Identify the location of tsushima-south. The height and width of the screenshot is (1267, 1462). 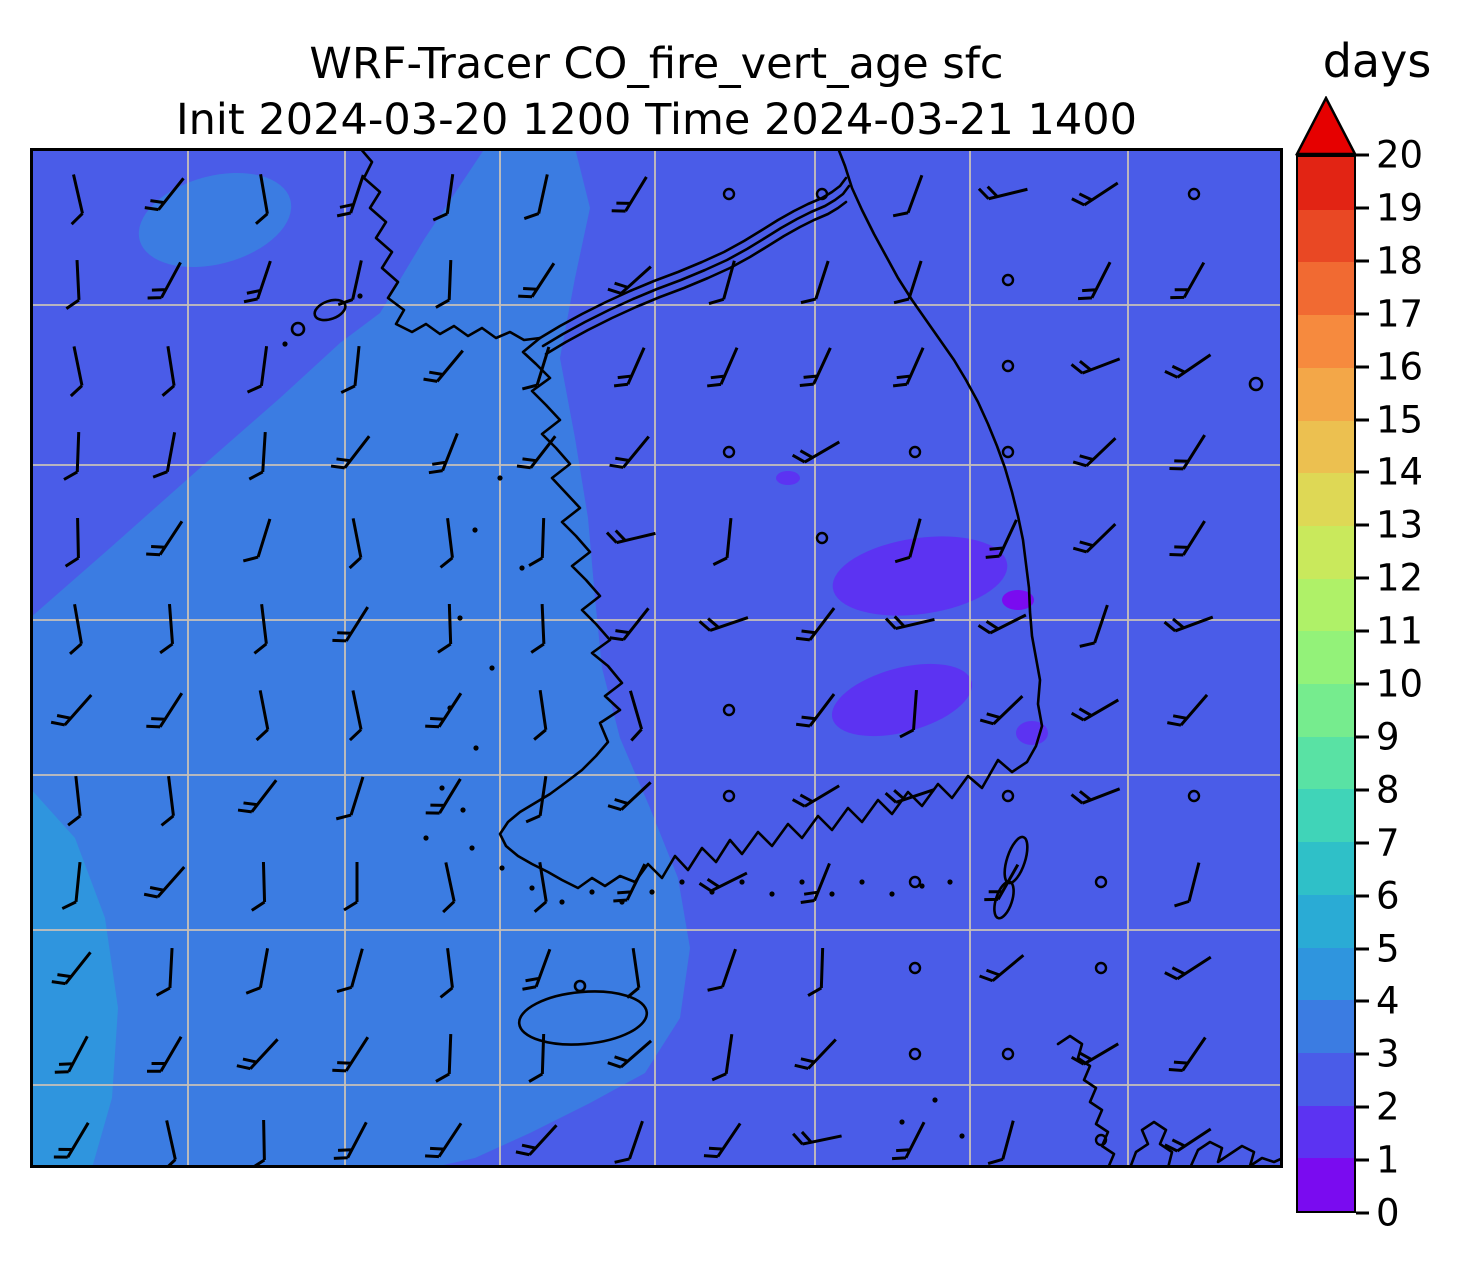
(1004, 900).